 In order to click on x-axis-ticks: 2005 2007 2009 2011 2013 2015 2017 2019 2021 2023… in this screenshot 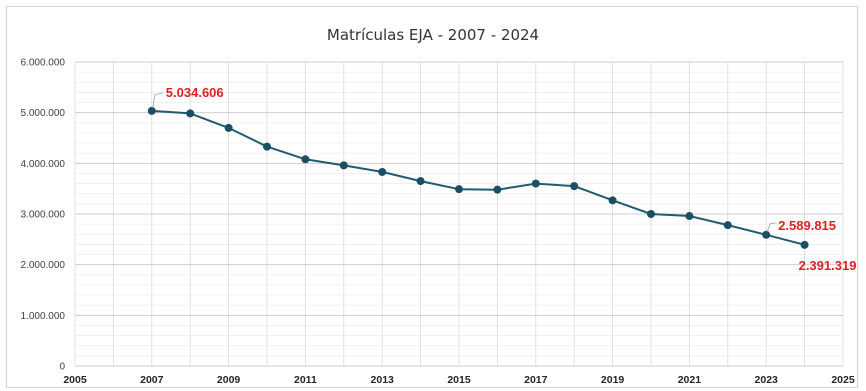, I will do `click(459, 380)`.